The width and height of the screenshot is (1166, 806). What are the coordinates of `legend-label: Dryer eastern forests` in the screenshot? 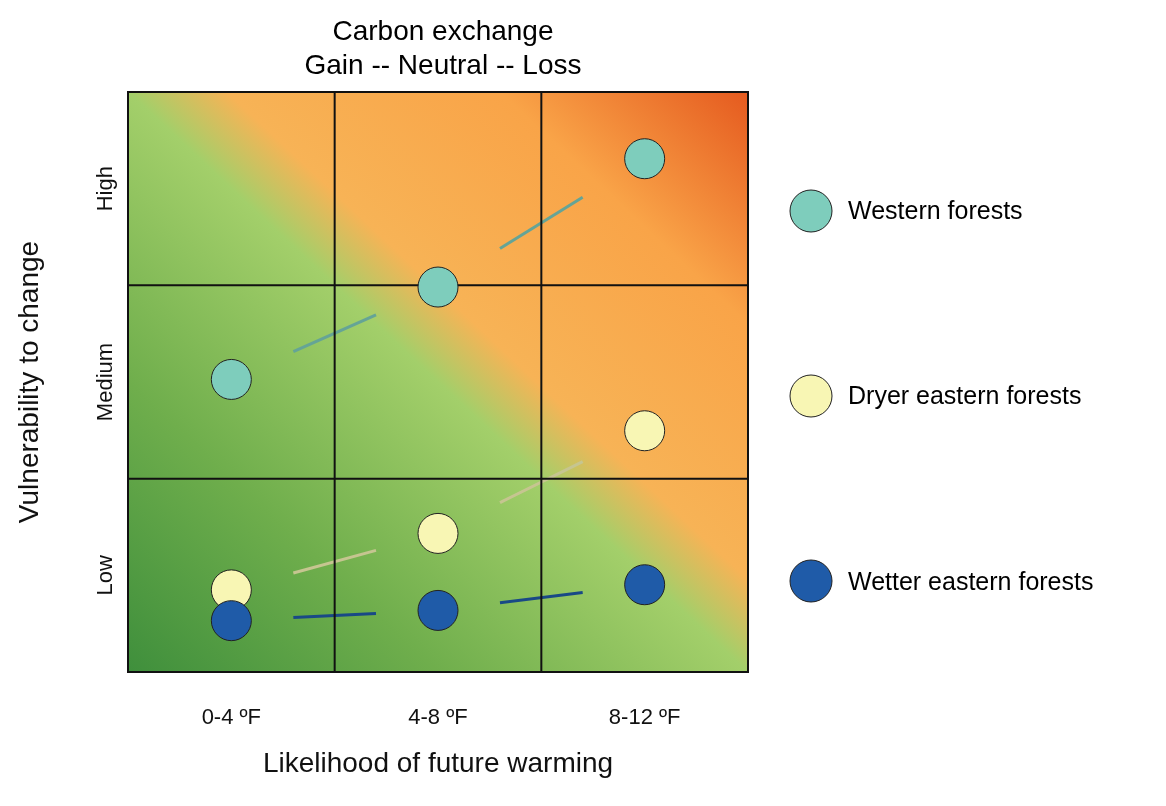 It's located at (965, 396).